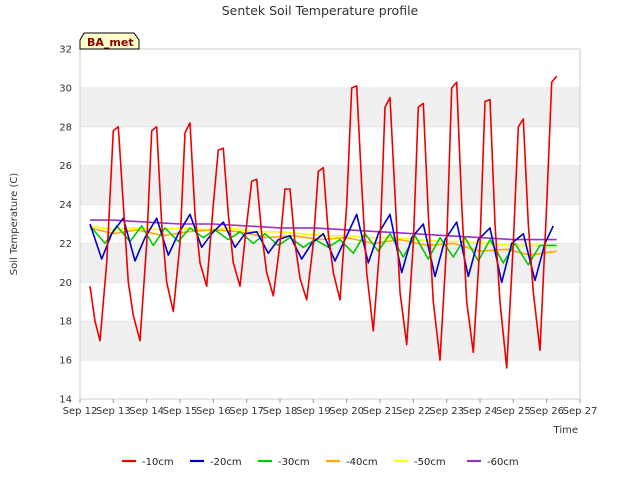  I want to click on x-tick-label: Sep 25, so click(513, 411).